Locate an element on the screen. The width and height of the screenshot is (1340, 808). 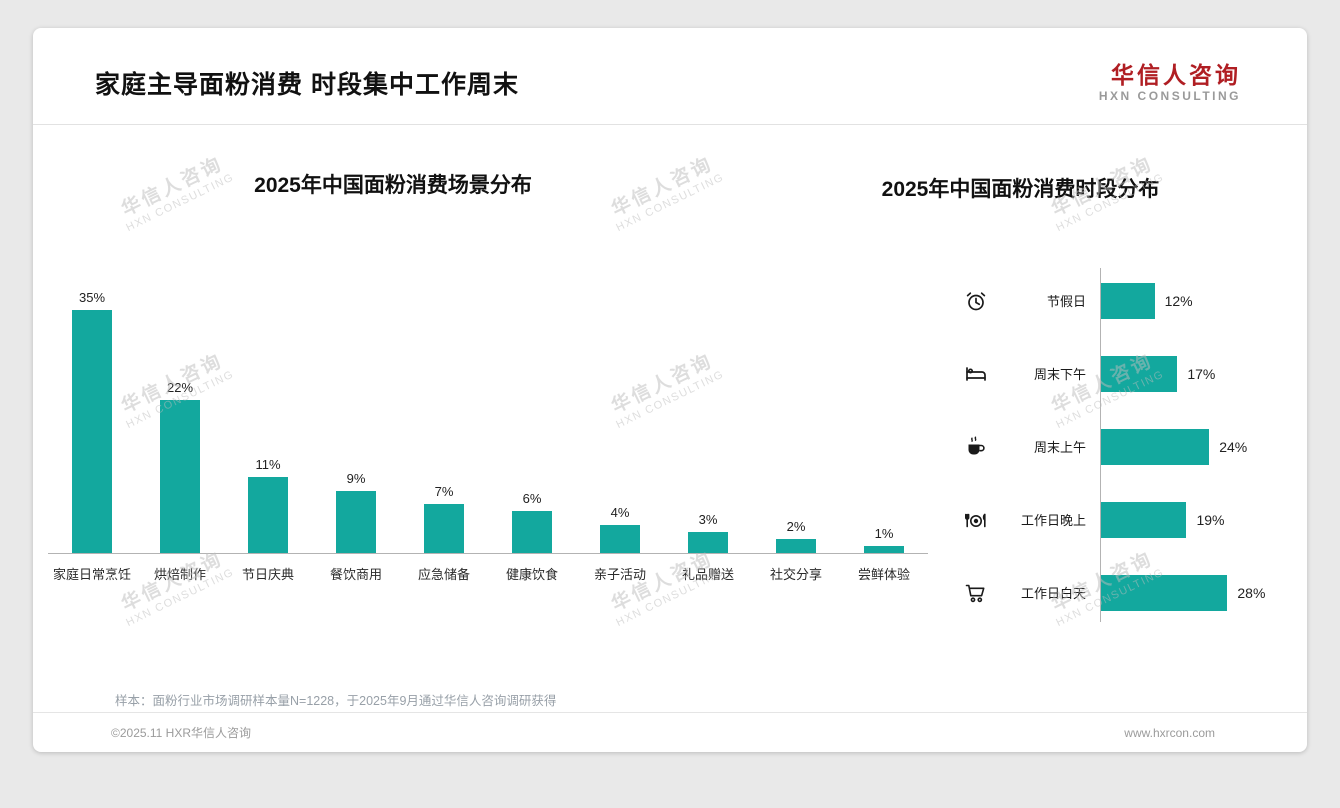
shopping-cart-icon is located at coordinates (976, 593).